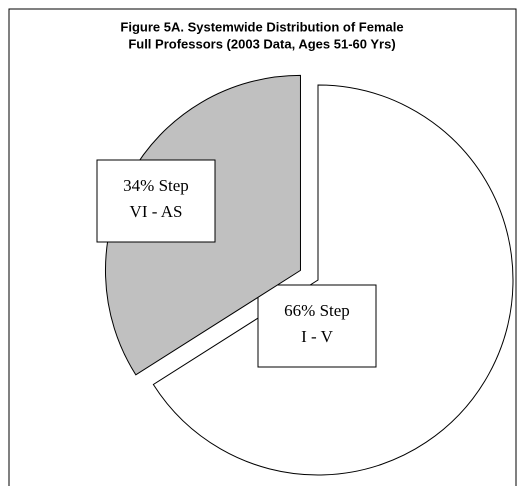 The height and width of the screenshot is (486, 525). I want to click on category-label: I - V, so click(317, 336).